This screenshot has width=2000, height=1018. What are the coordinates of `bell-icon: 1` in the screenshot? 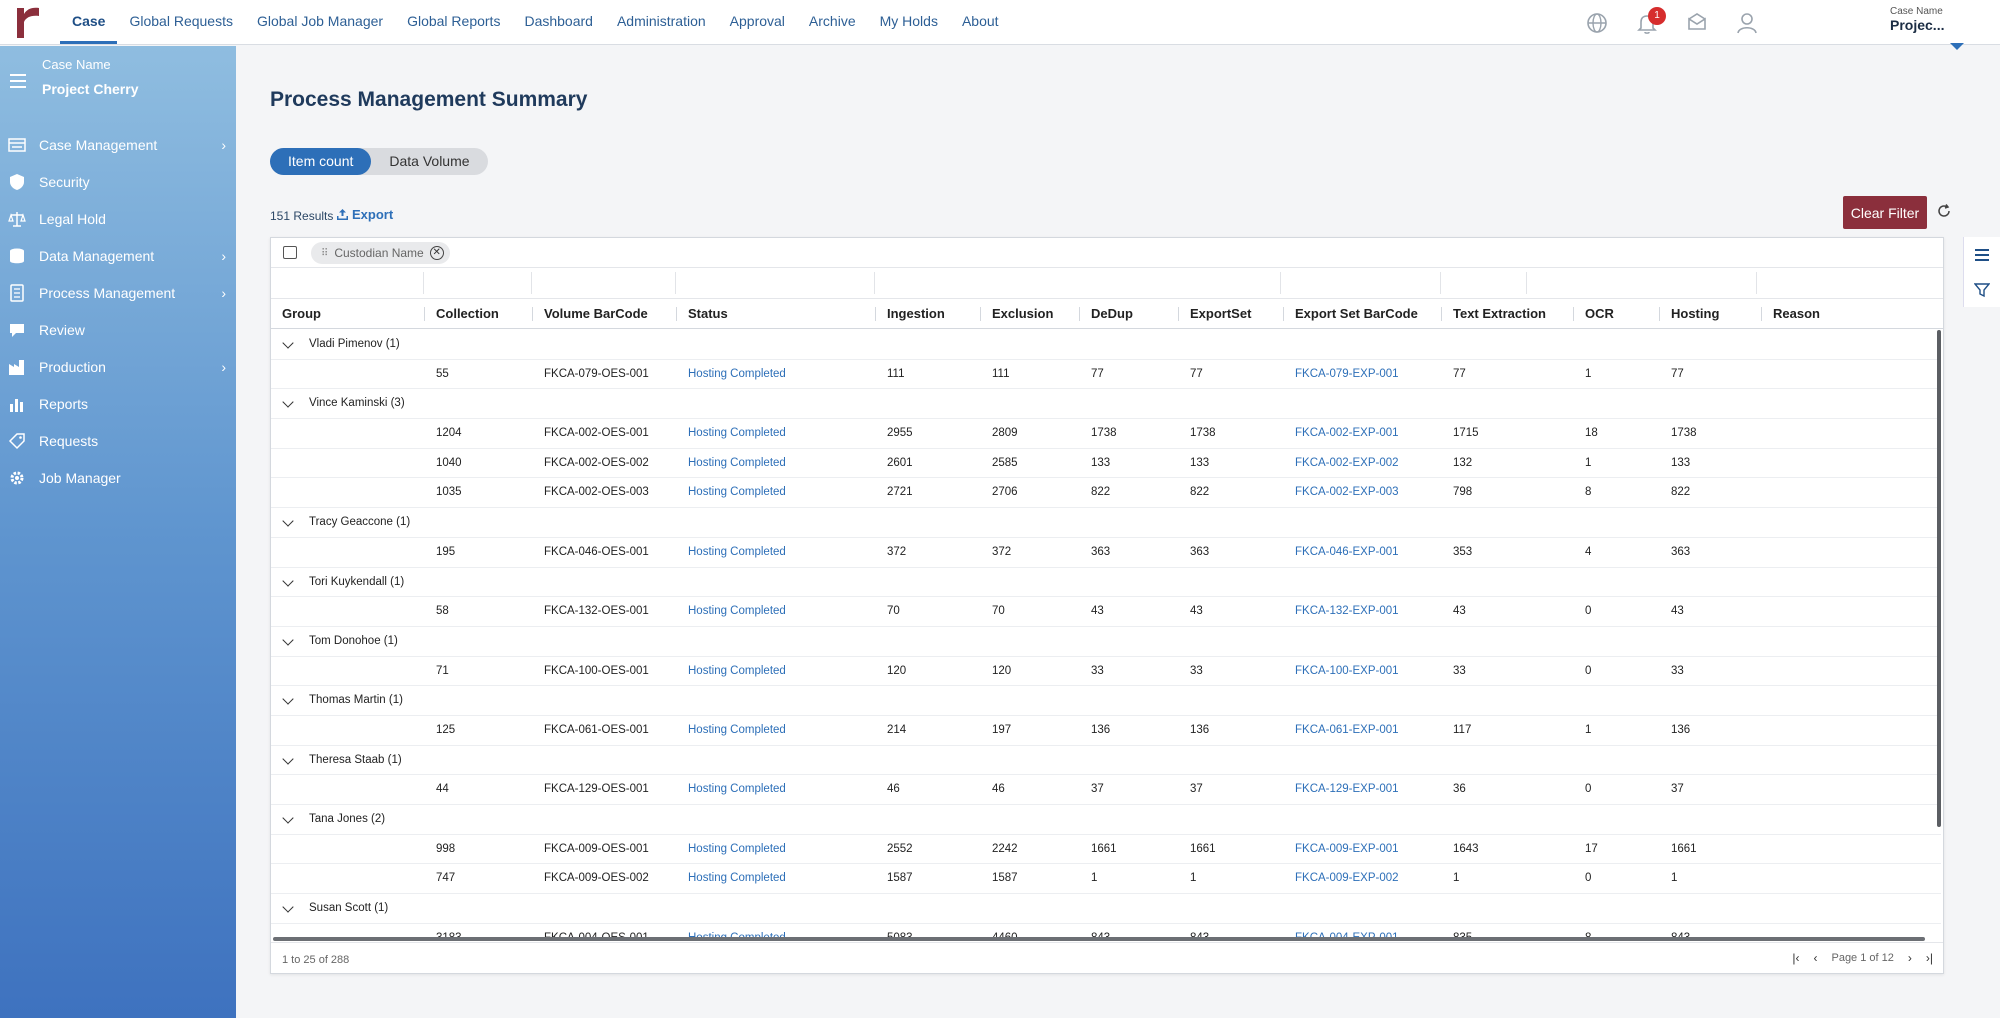 It's located at (1650, 21).